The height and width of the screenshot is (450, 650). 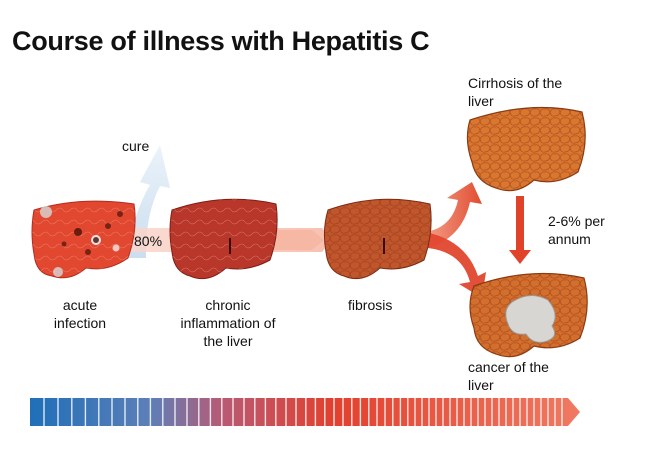 What do you see at coordinates (515, 92) in the screenshot?
I see `cirrhosis-label: Cirrhosis of the liver` at bounding box center [515, 92].